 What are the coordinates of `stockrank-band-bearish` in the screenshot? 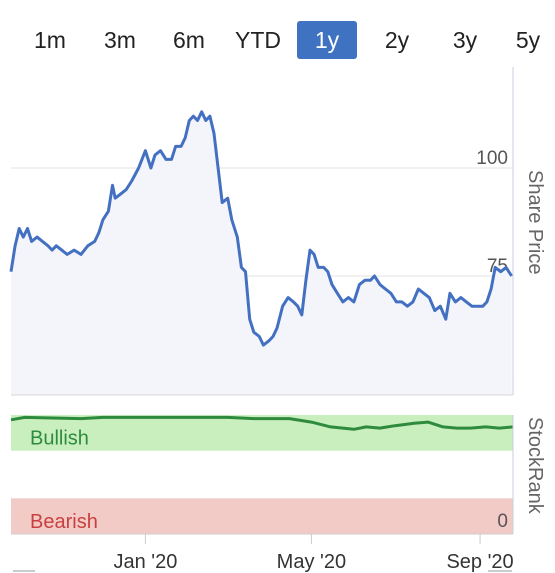 It's located at (262, 516).